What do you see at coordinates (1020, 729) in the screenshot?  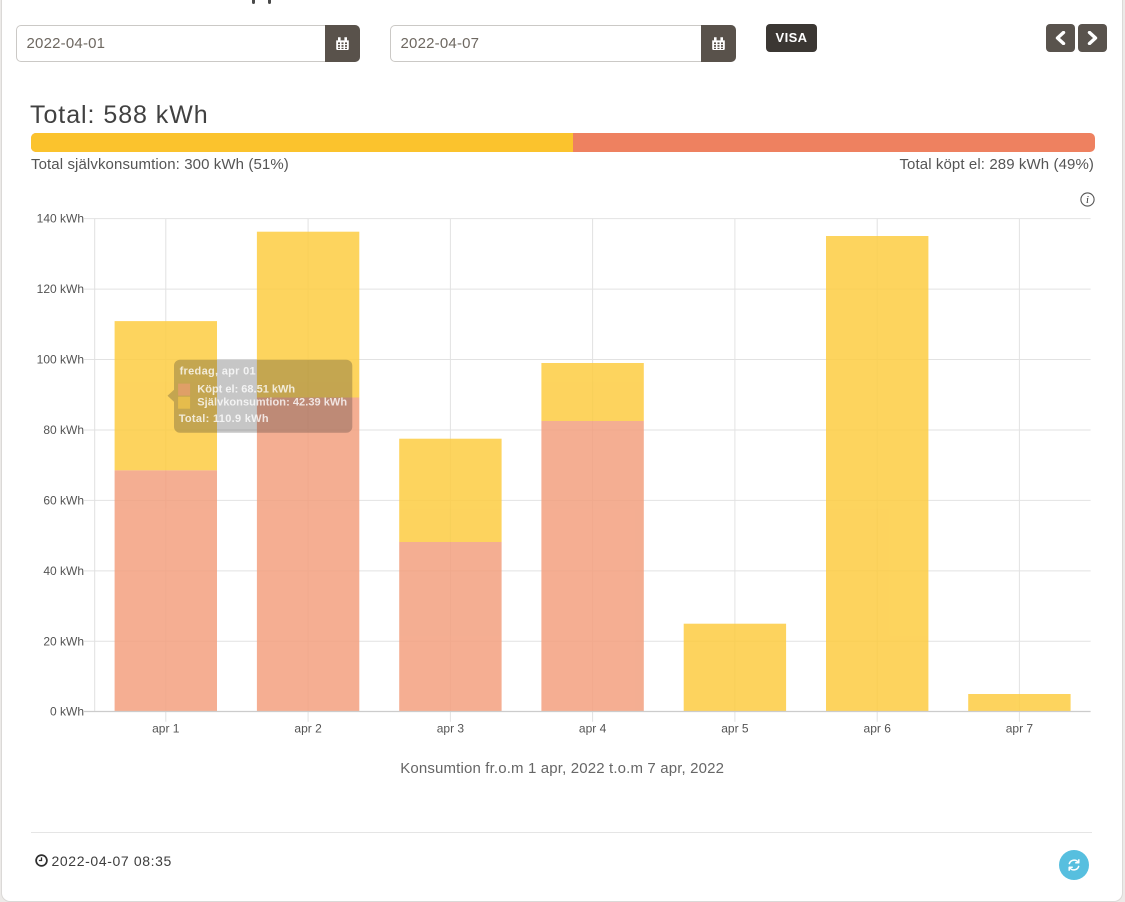 I see `svg-text: apr 7` at bounding box center [1020, 729].